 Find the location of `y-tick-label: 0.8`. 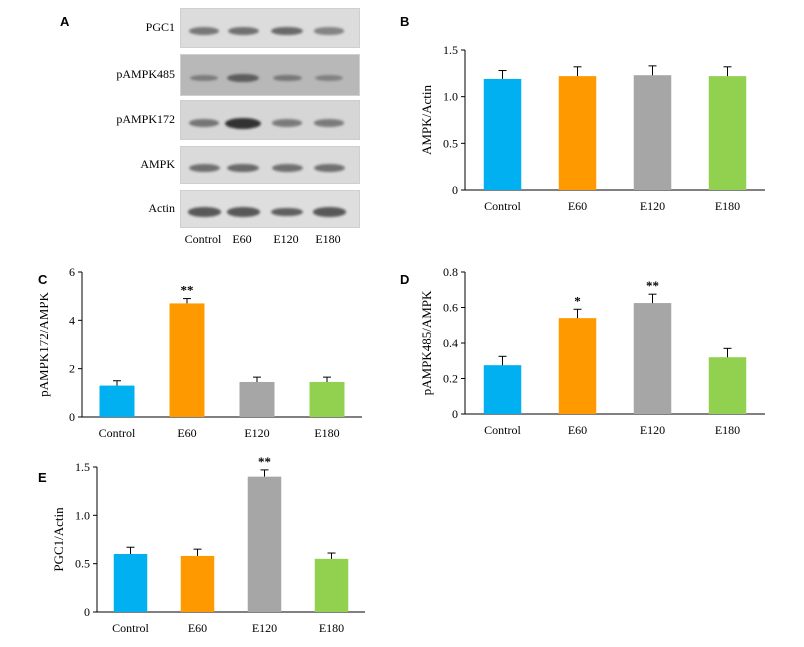

y-tick-label: 0.8 is located at coordinates (450, 272).